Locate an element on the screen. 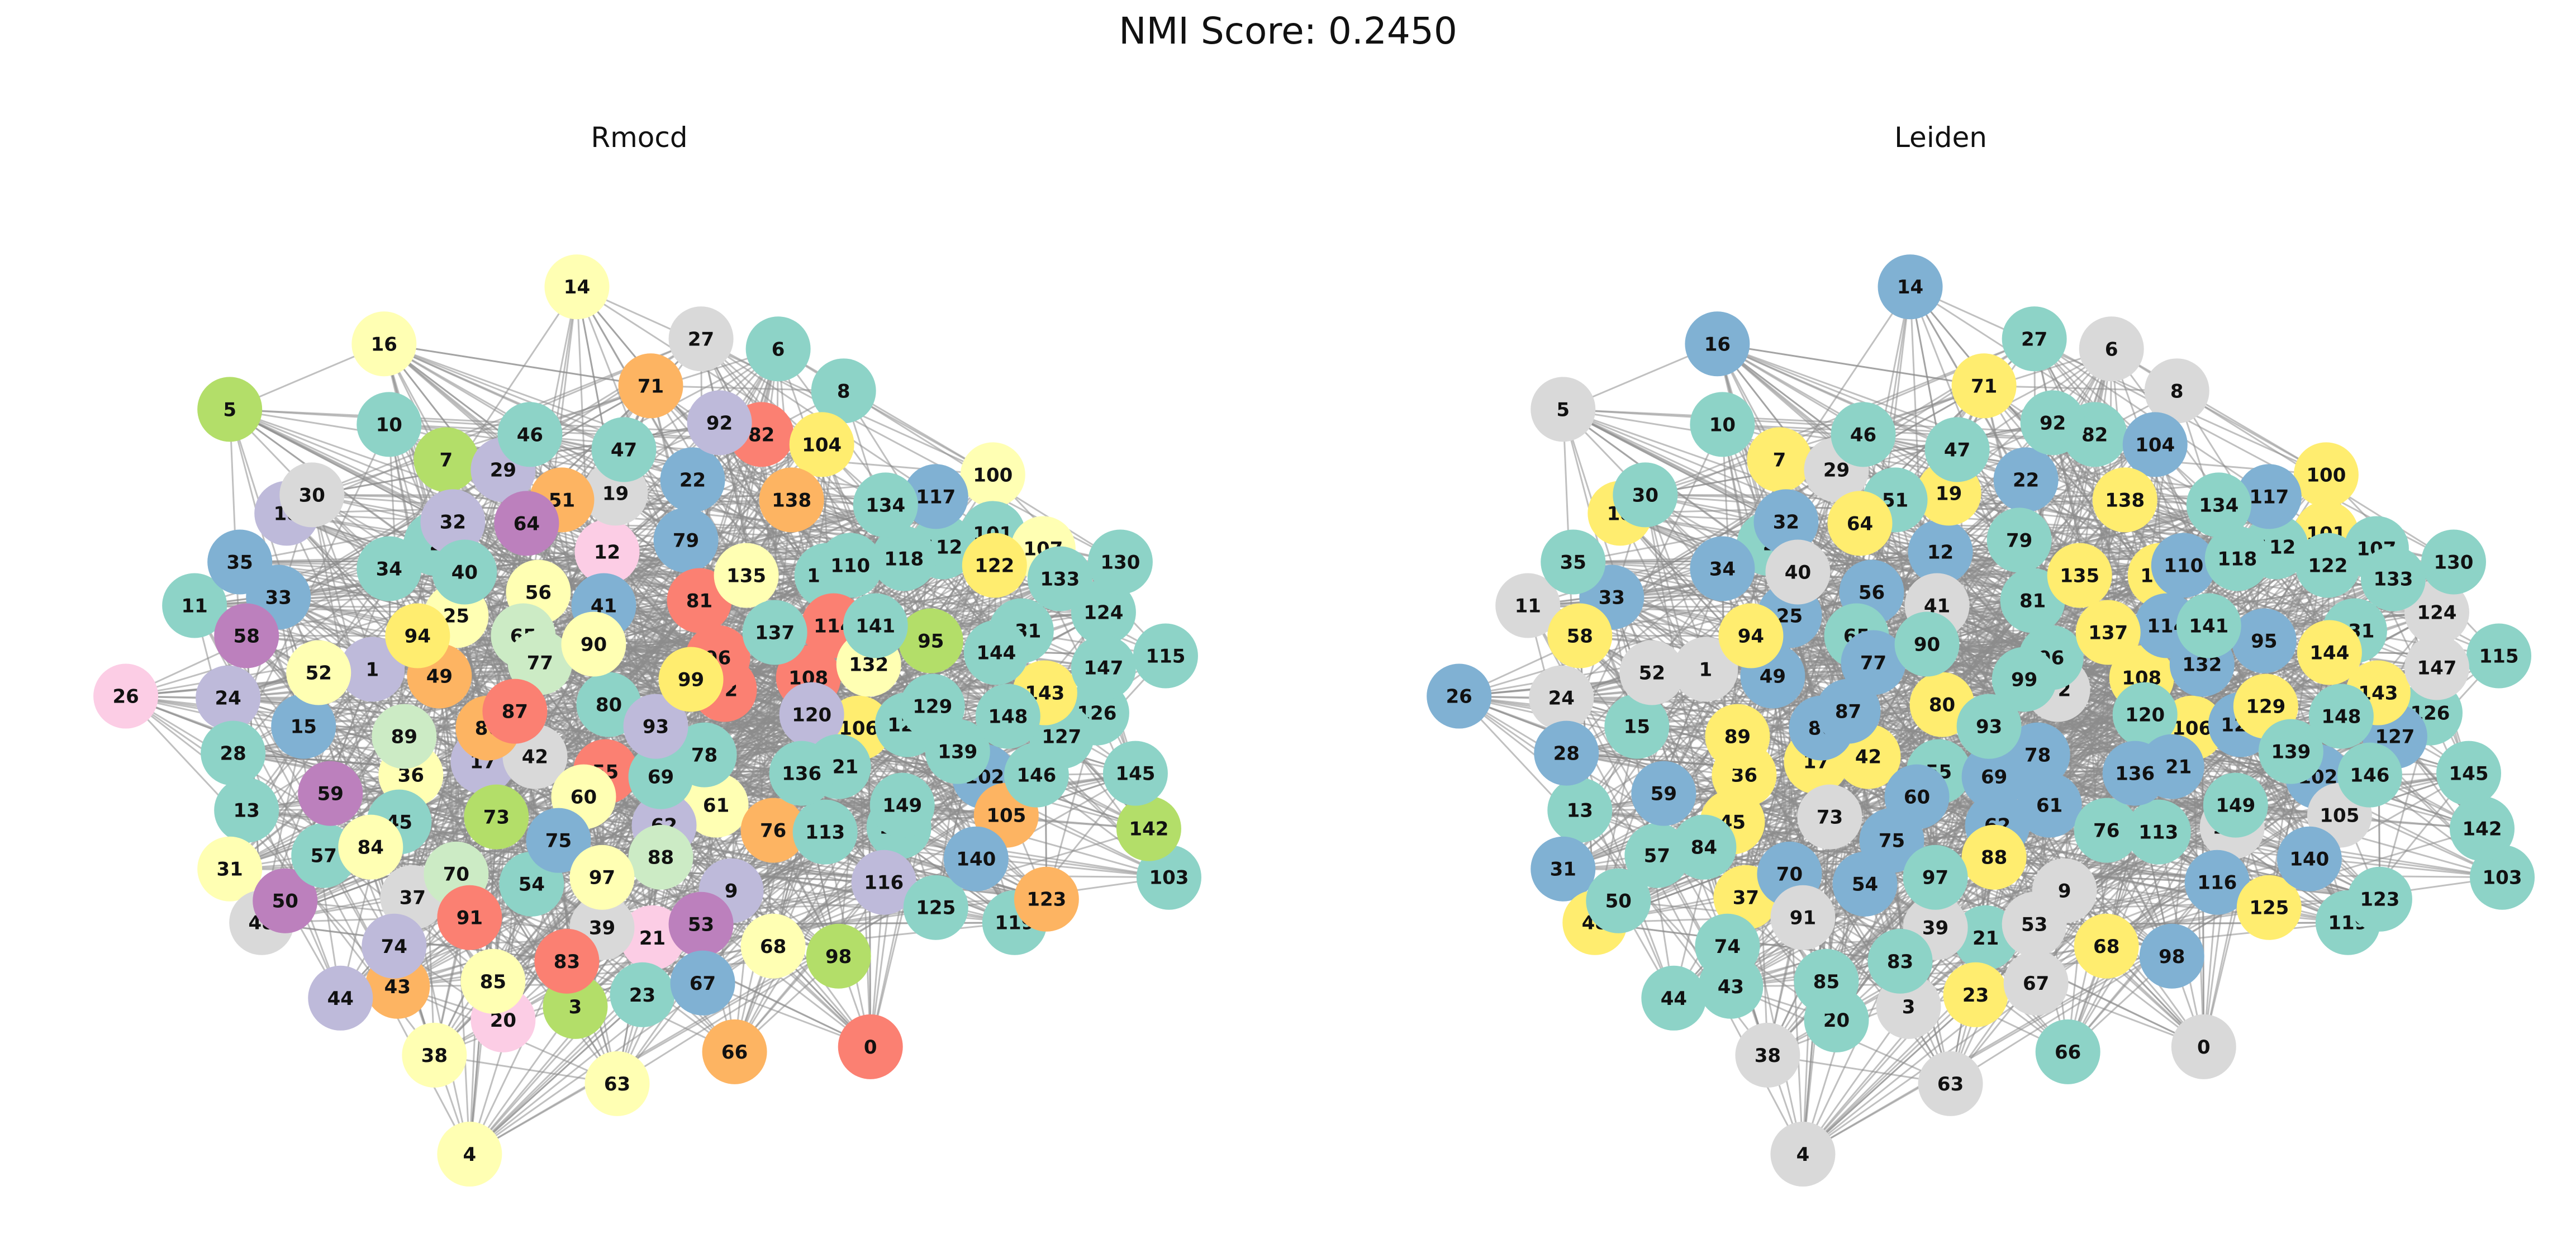 The height and width of the screenshot is (1238, 2576). rmocd-node-label: 93 is located at coordinates (656, 727).